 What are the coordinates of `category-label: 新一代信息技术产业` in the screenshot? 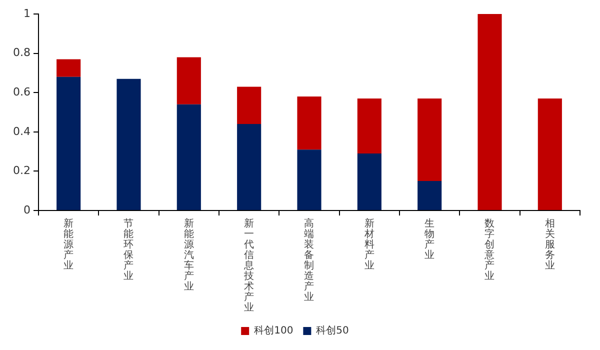 It's located at (249, 266).